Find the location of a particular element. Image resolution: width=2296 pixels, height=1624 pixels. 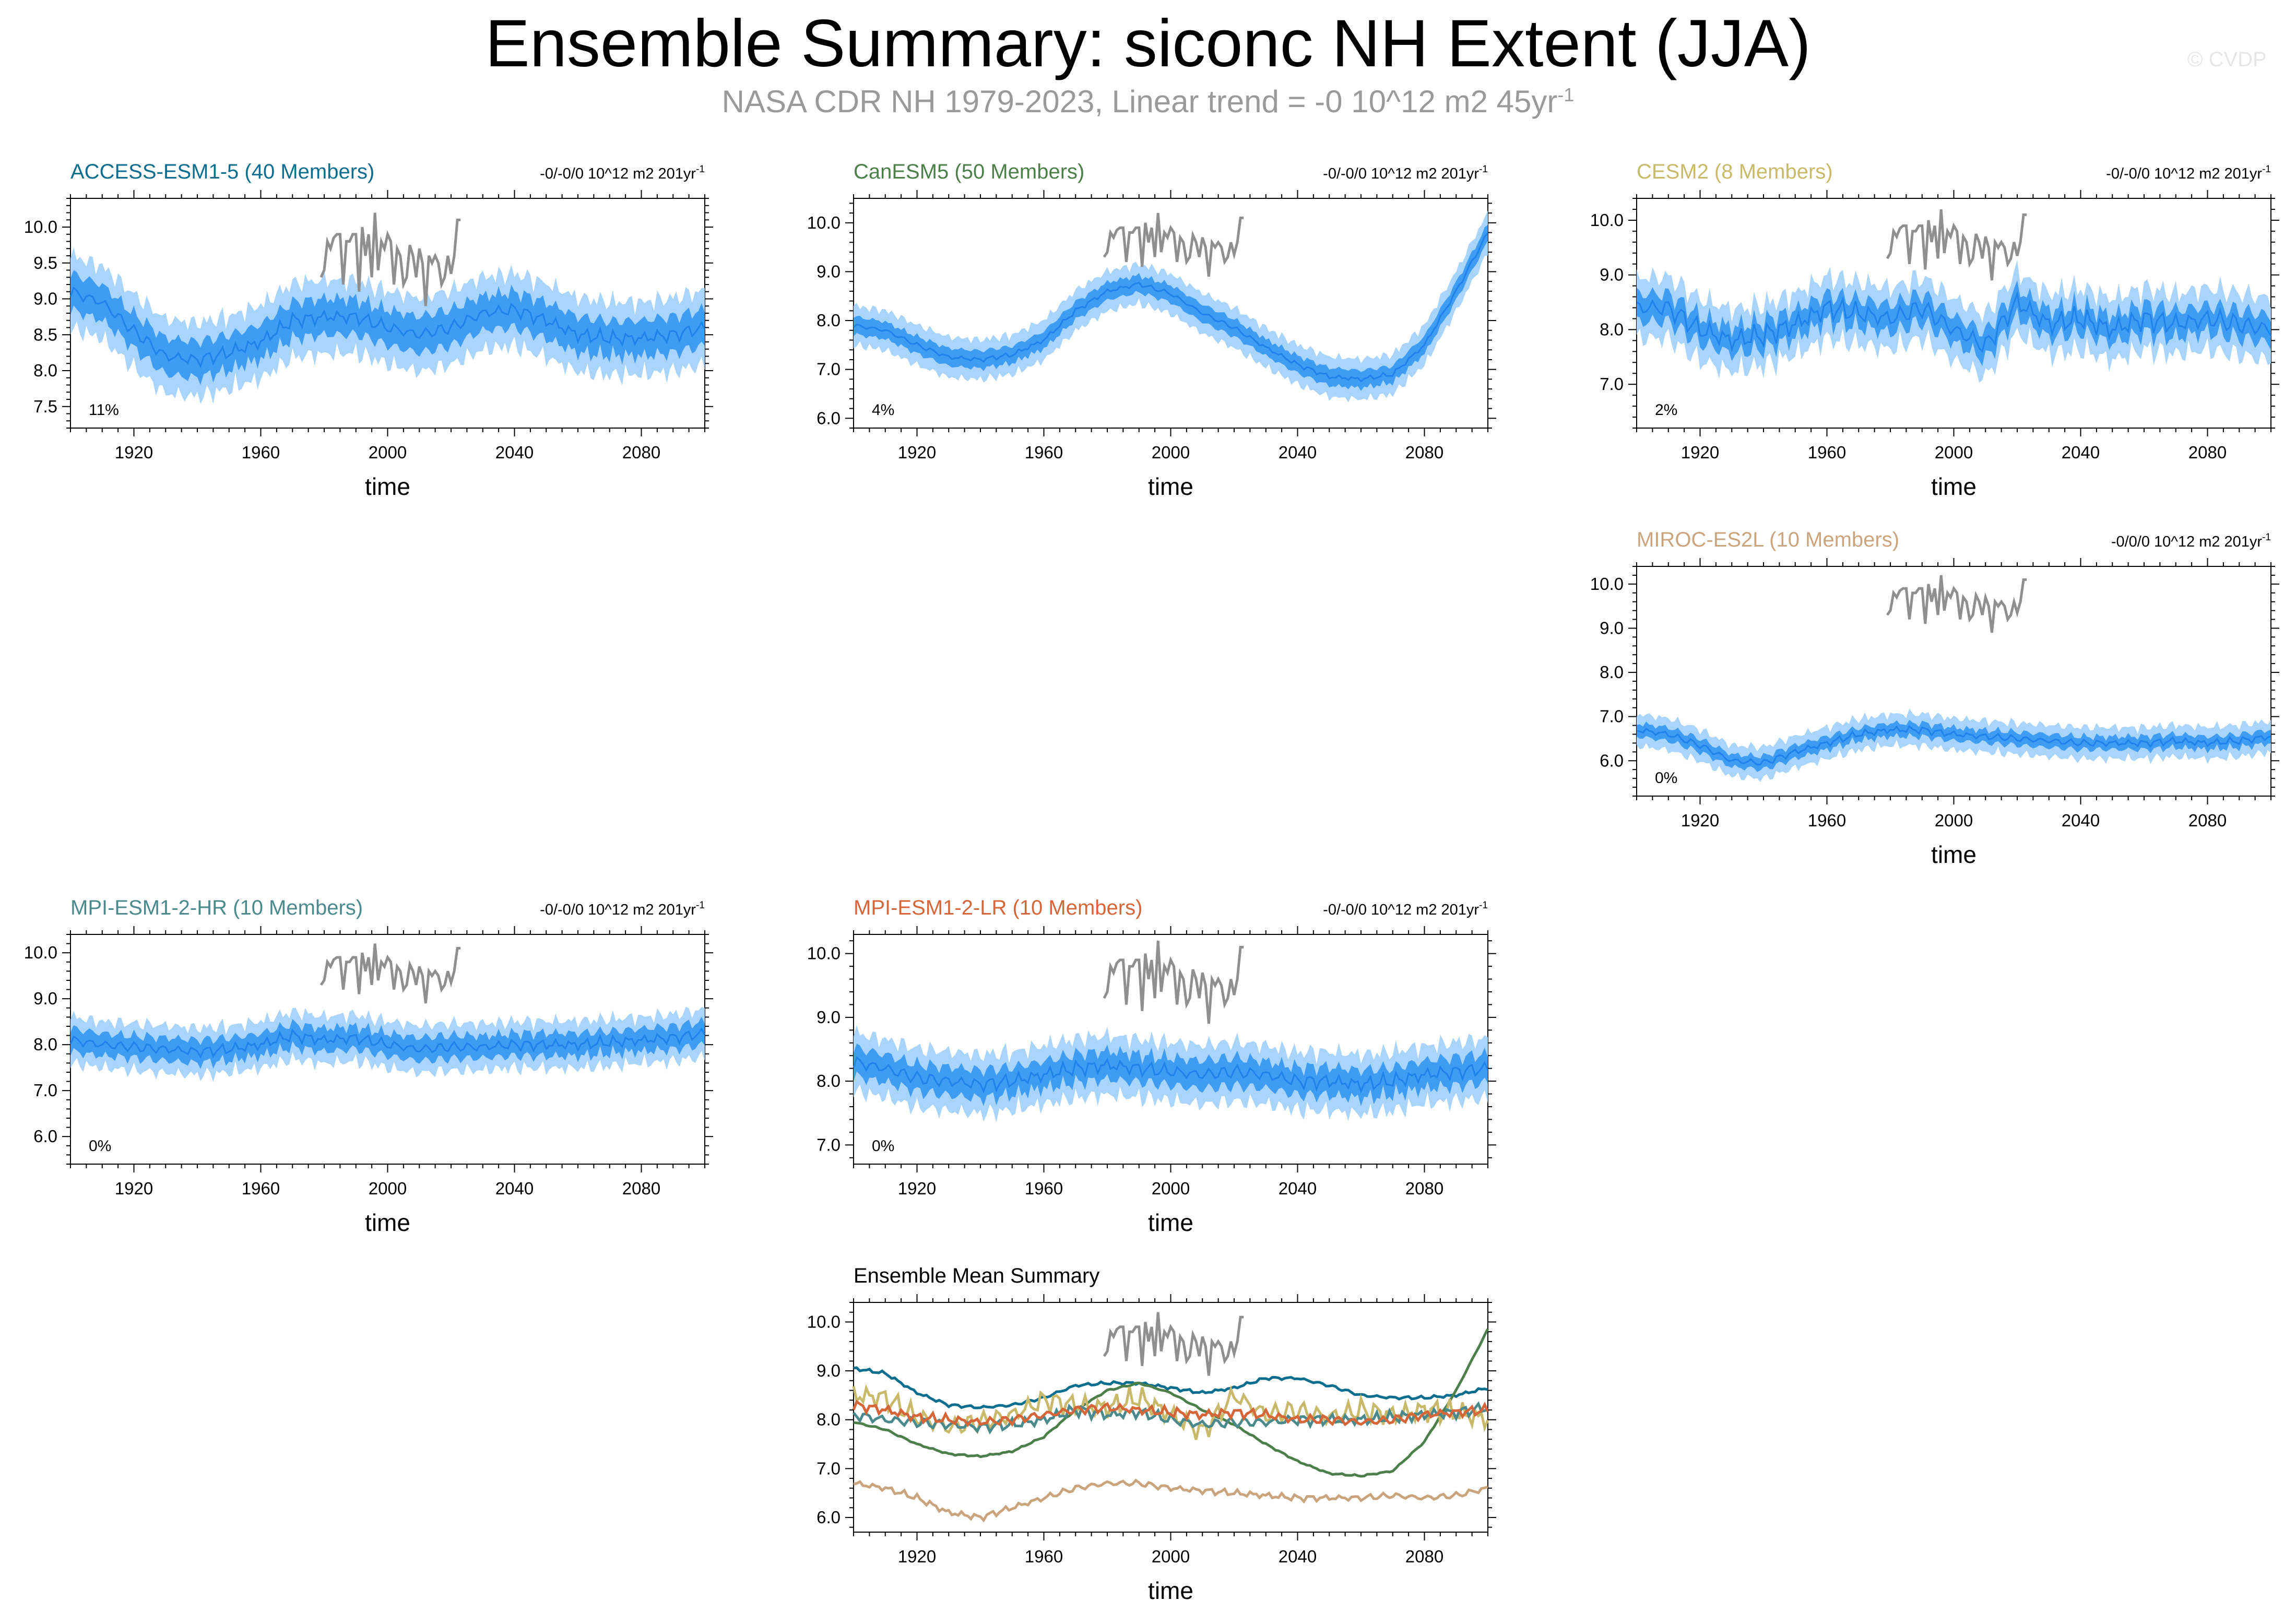

y-tick-label: 8.5 is located at coordinates (45, 334).